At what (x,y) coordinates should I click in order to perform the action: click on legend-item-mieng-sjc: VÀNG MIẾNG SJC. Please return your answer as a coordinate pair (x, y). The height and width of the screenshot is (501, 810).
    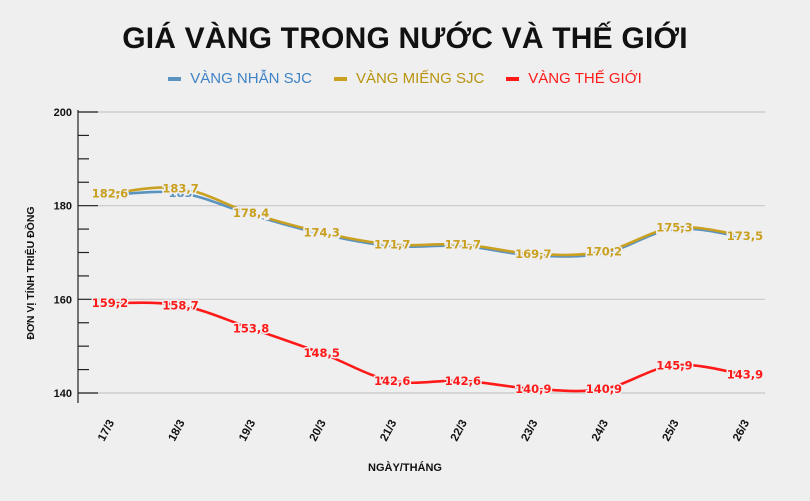
    Looking at the image, I should click on (409, 78).